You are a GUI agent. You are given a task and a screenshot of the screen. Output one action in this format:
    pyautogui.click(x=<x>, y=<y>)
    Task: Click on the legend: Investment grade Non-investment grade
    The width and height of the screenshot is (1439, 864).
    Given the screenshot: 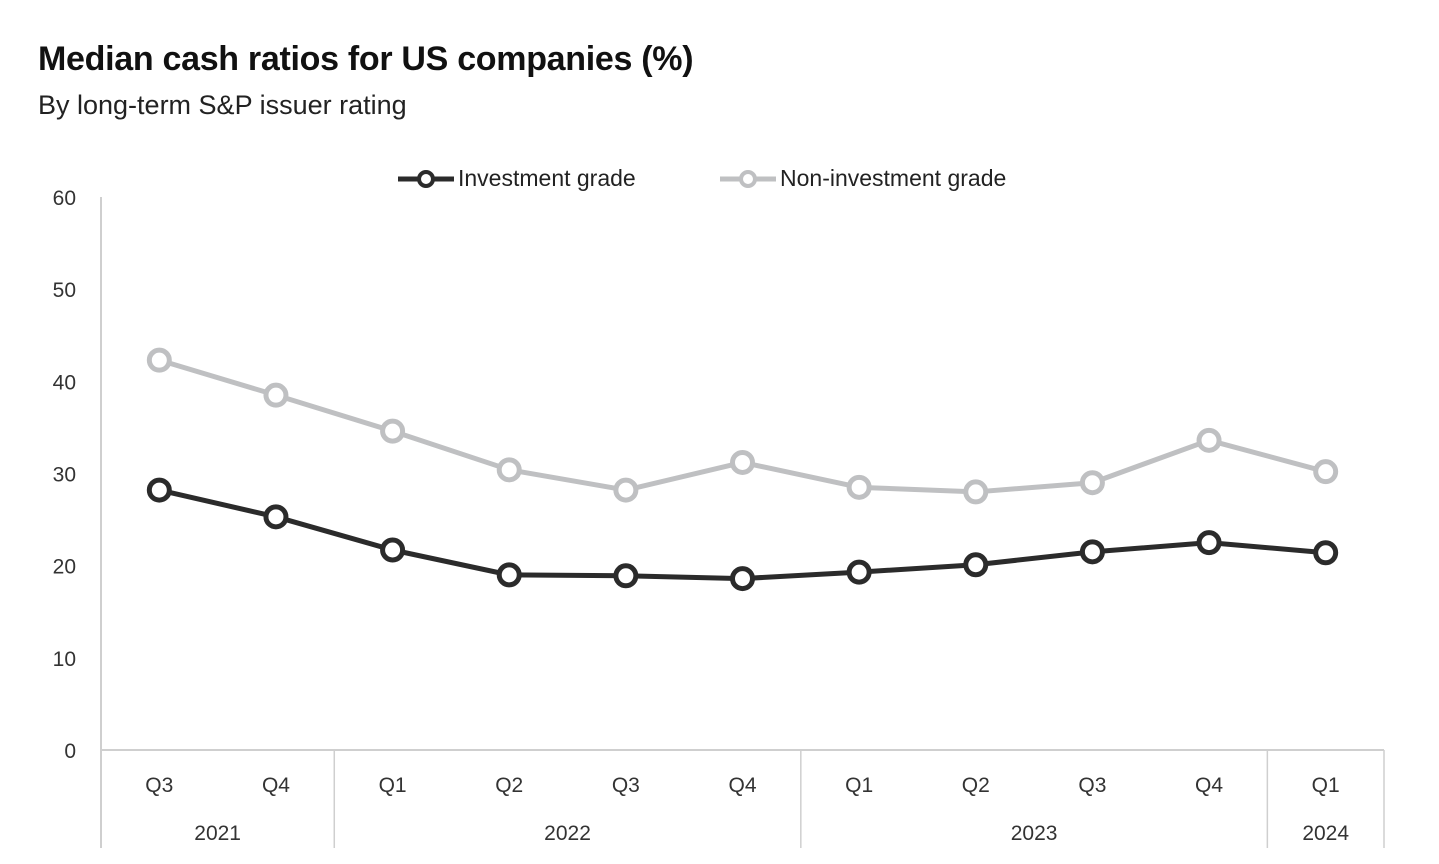 What is the action you would take?
    pyautogui.click(x=702, y=178)
    